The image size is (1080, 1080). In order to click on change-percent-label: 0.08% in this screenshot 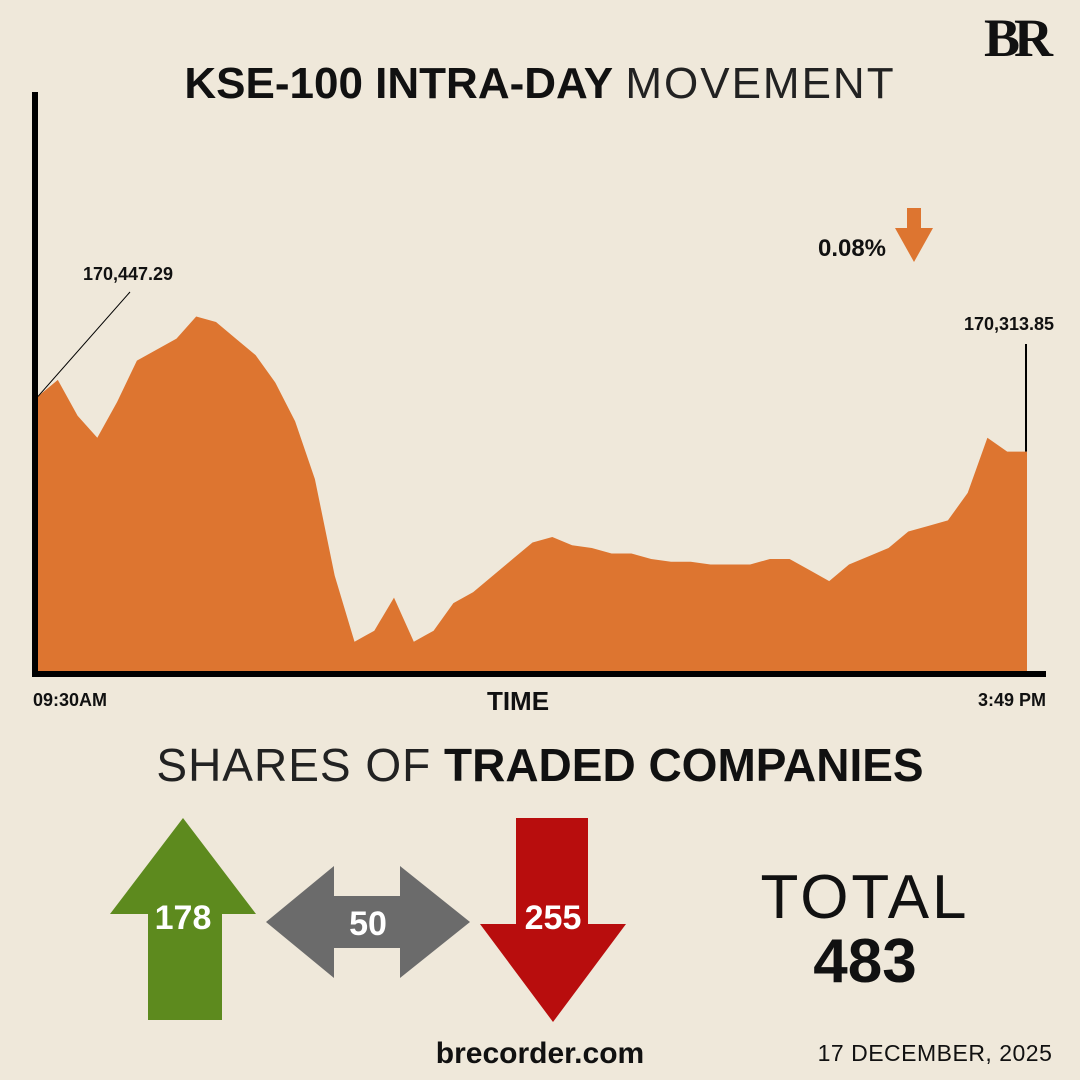, I will do `click(852, 248)`.